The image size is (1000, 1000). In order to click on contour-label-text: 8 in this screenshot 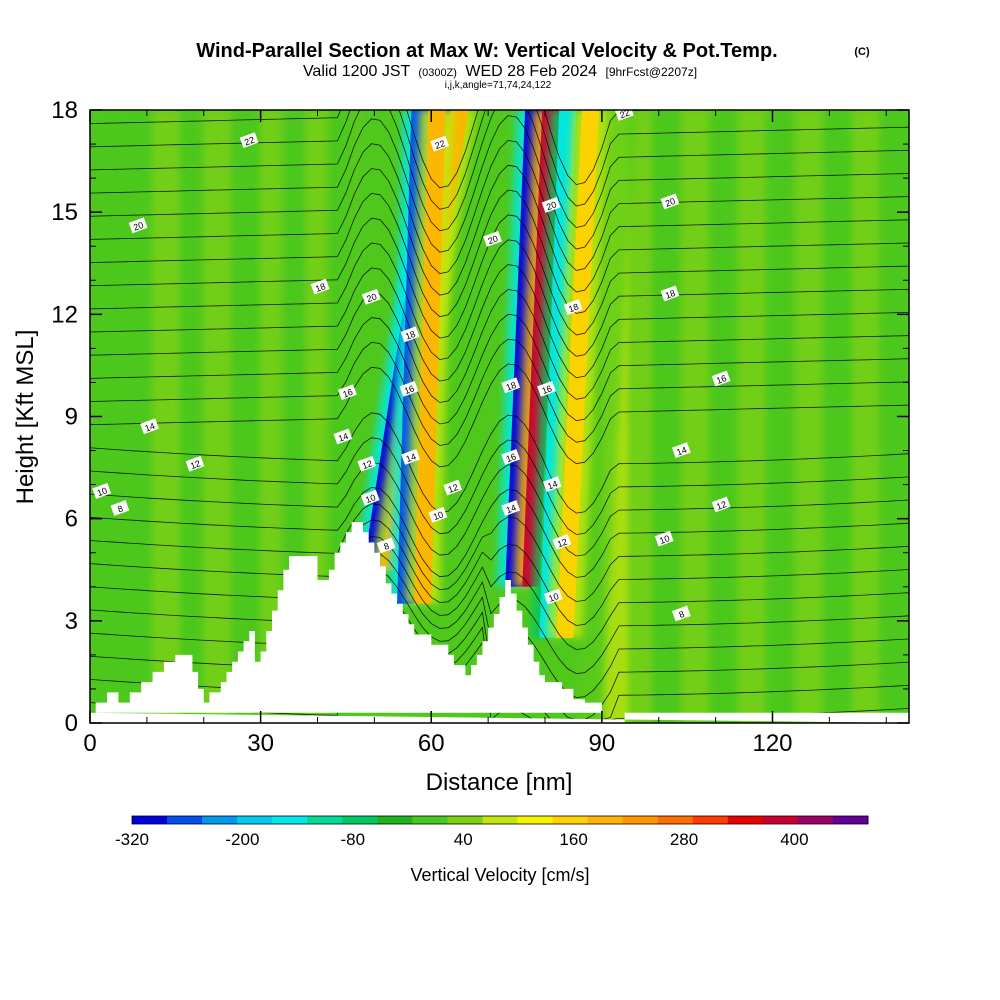, I will do `click(120, 508)`.